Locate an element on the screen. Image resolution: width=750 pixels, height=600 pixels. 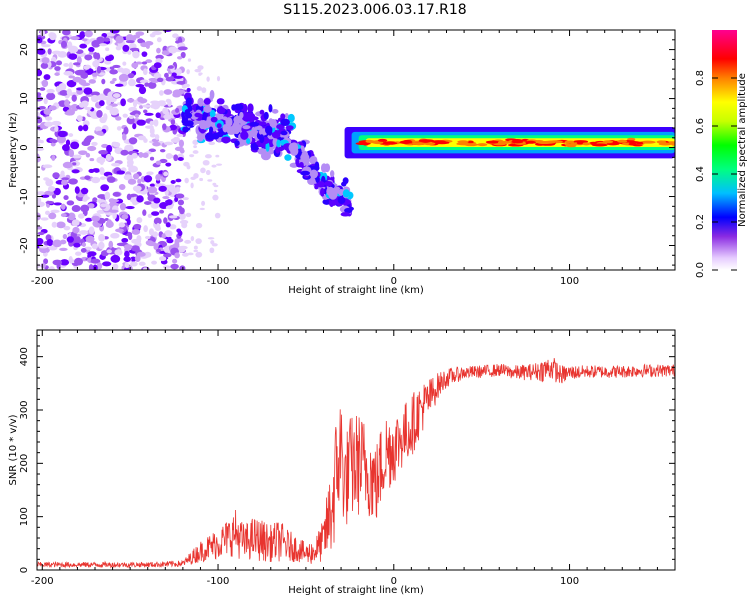
spectrogram-y-tick-label: 20 is located at coordinates (24, 49).